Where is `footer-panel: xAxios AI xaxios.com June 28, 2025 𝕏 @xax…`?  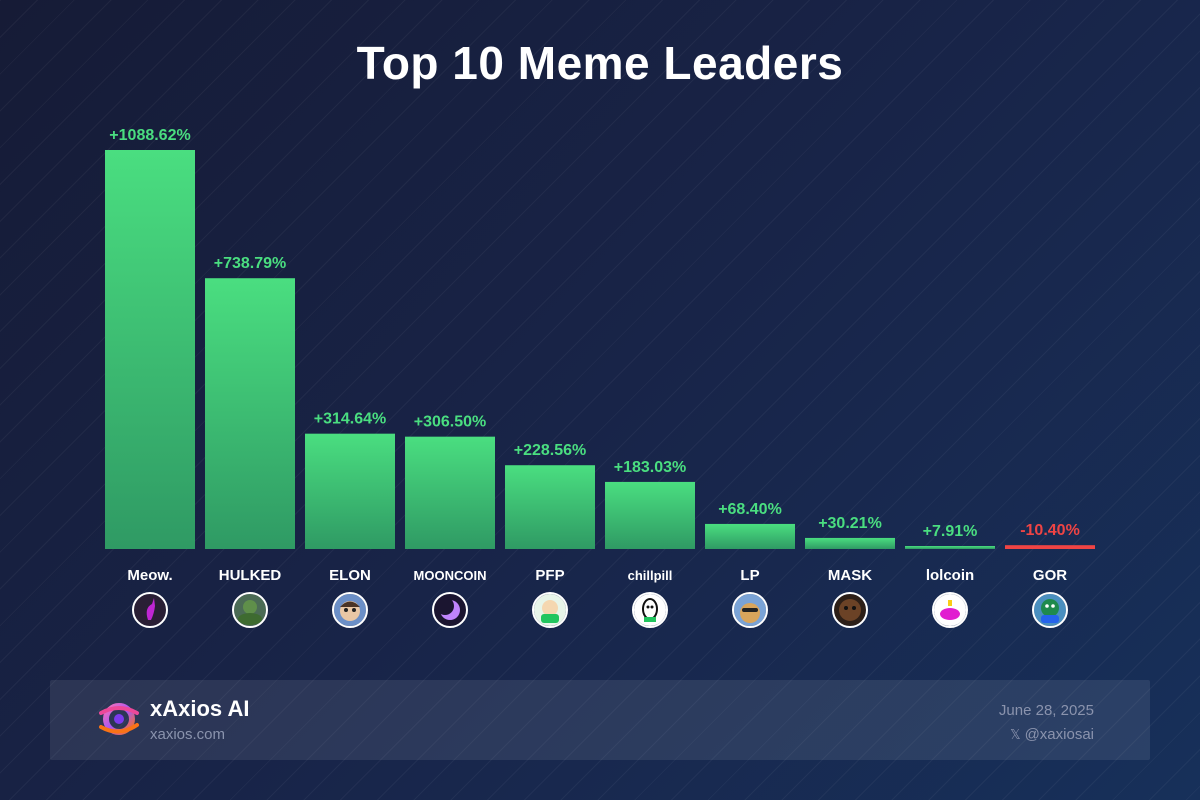
footer-panel: xAxios AI xaxios.com June 28, 2025 𝕏 @xax… is located at coordinates (600, 720).